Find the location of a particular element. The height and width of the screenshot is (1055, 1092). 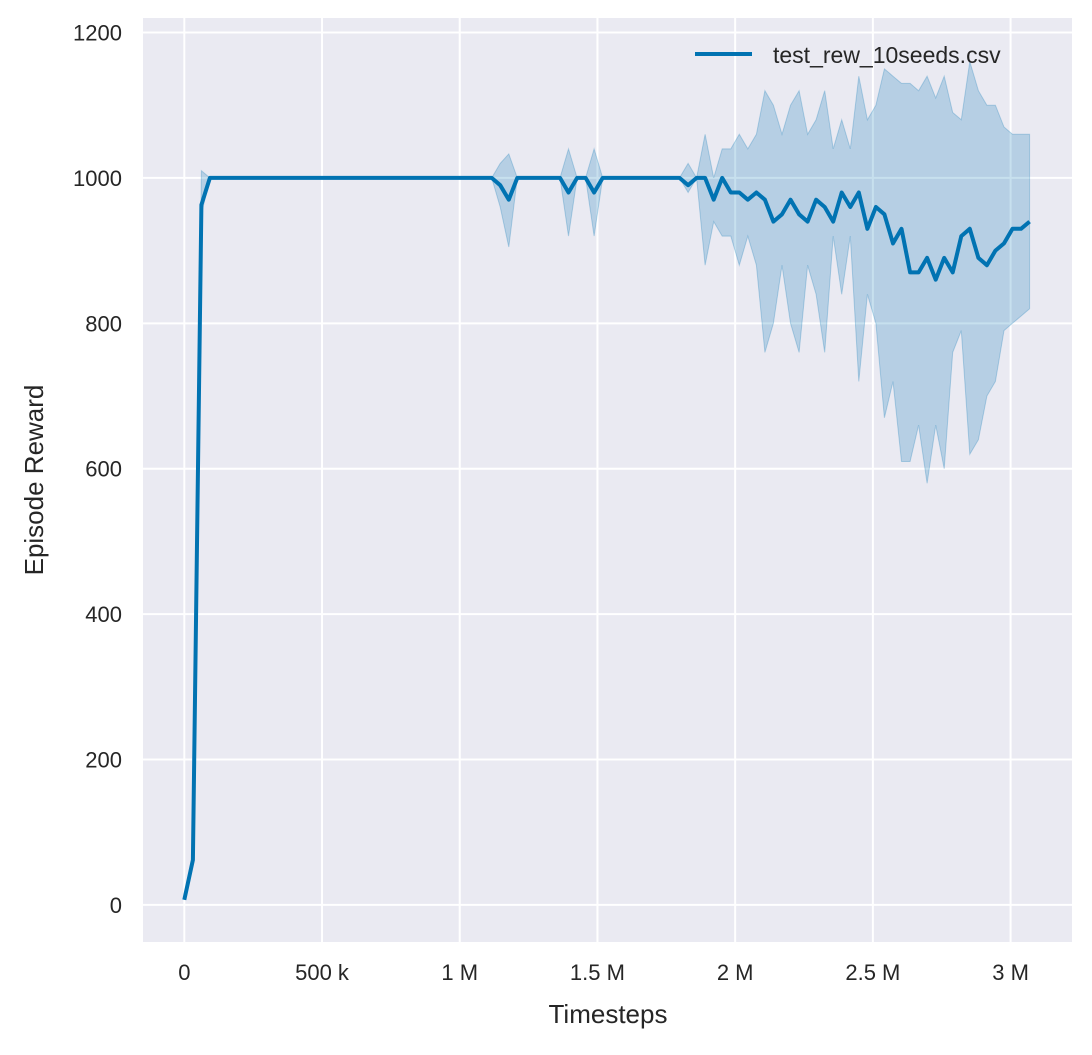

x-axis-label: Timesteps is located at coordinates (608, 1014).